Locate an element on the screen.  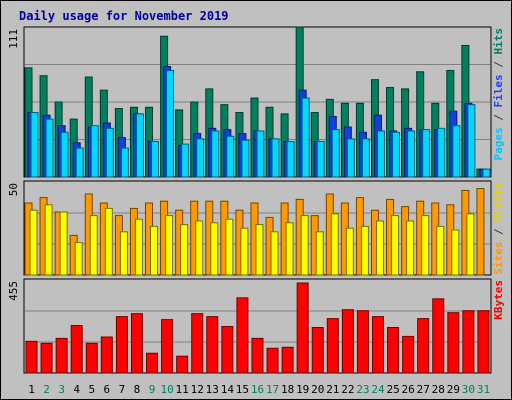
x-tick-14: 14 is located at coordinates (228, 389).